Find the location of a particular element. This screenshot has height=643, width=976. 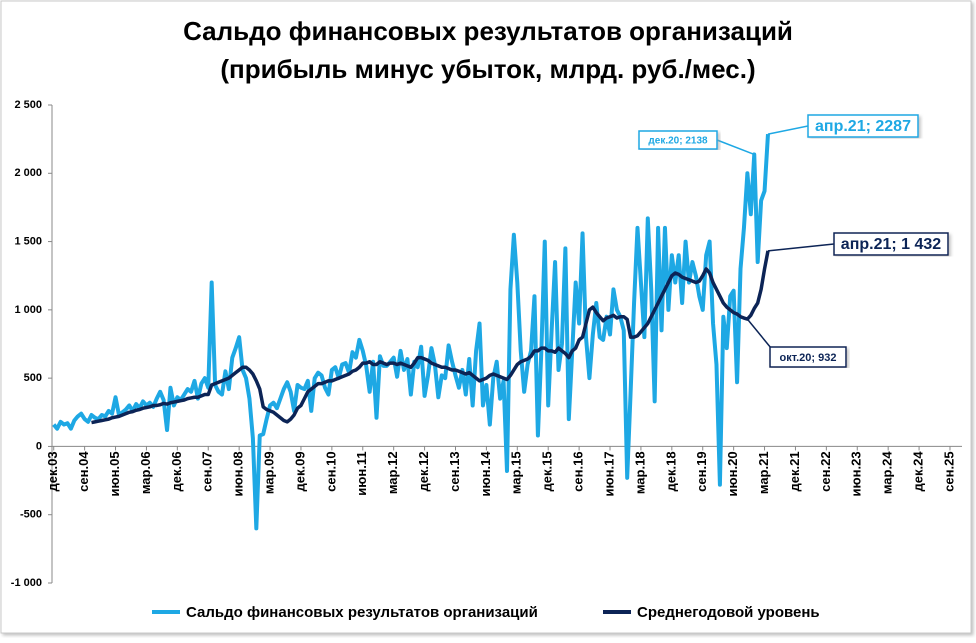

x-tick-label: сен.25 is located at coordinates (948, 471).